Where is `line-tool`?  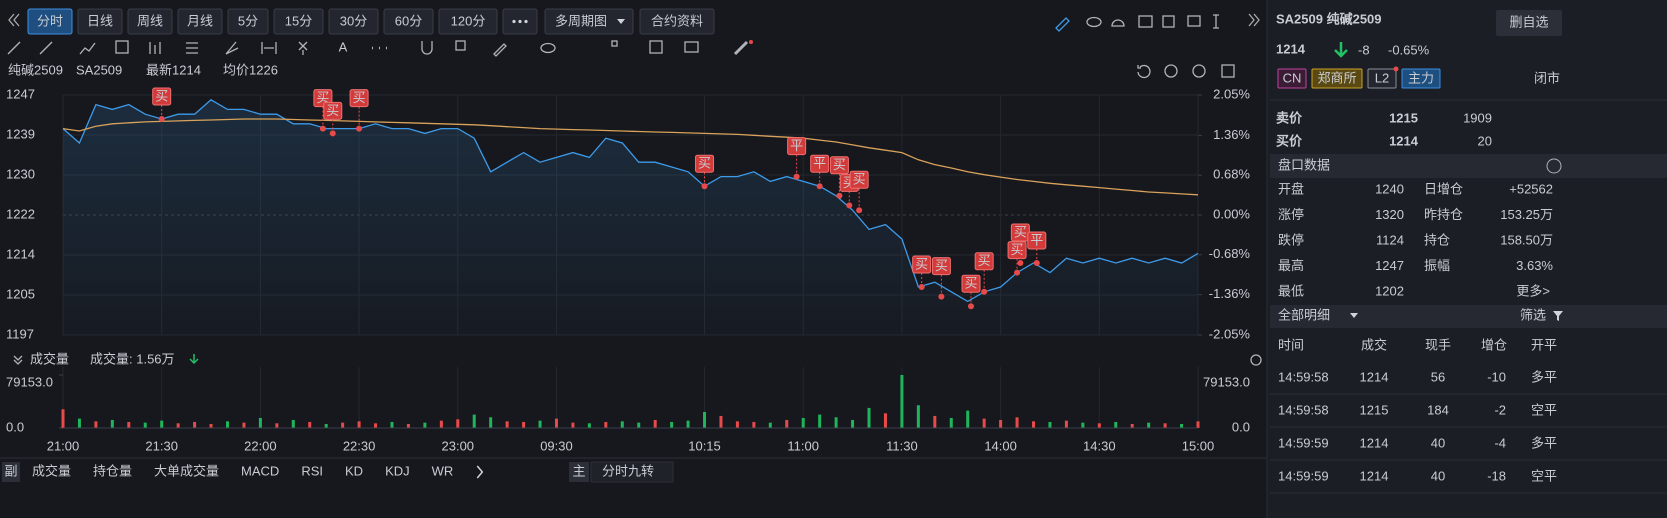 line-tool is located at coordinates (14, 48).